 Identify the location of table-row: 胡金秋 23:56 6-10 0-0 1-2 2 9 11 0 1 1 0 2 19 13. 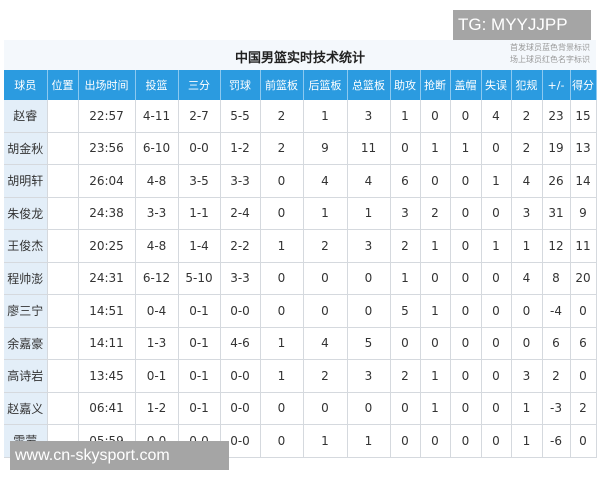
(300, 148).